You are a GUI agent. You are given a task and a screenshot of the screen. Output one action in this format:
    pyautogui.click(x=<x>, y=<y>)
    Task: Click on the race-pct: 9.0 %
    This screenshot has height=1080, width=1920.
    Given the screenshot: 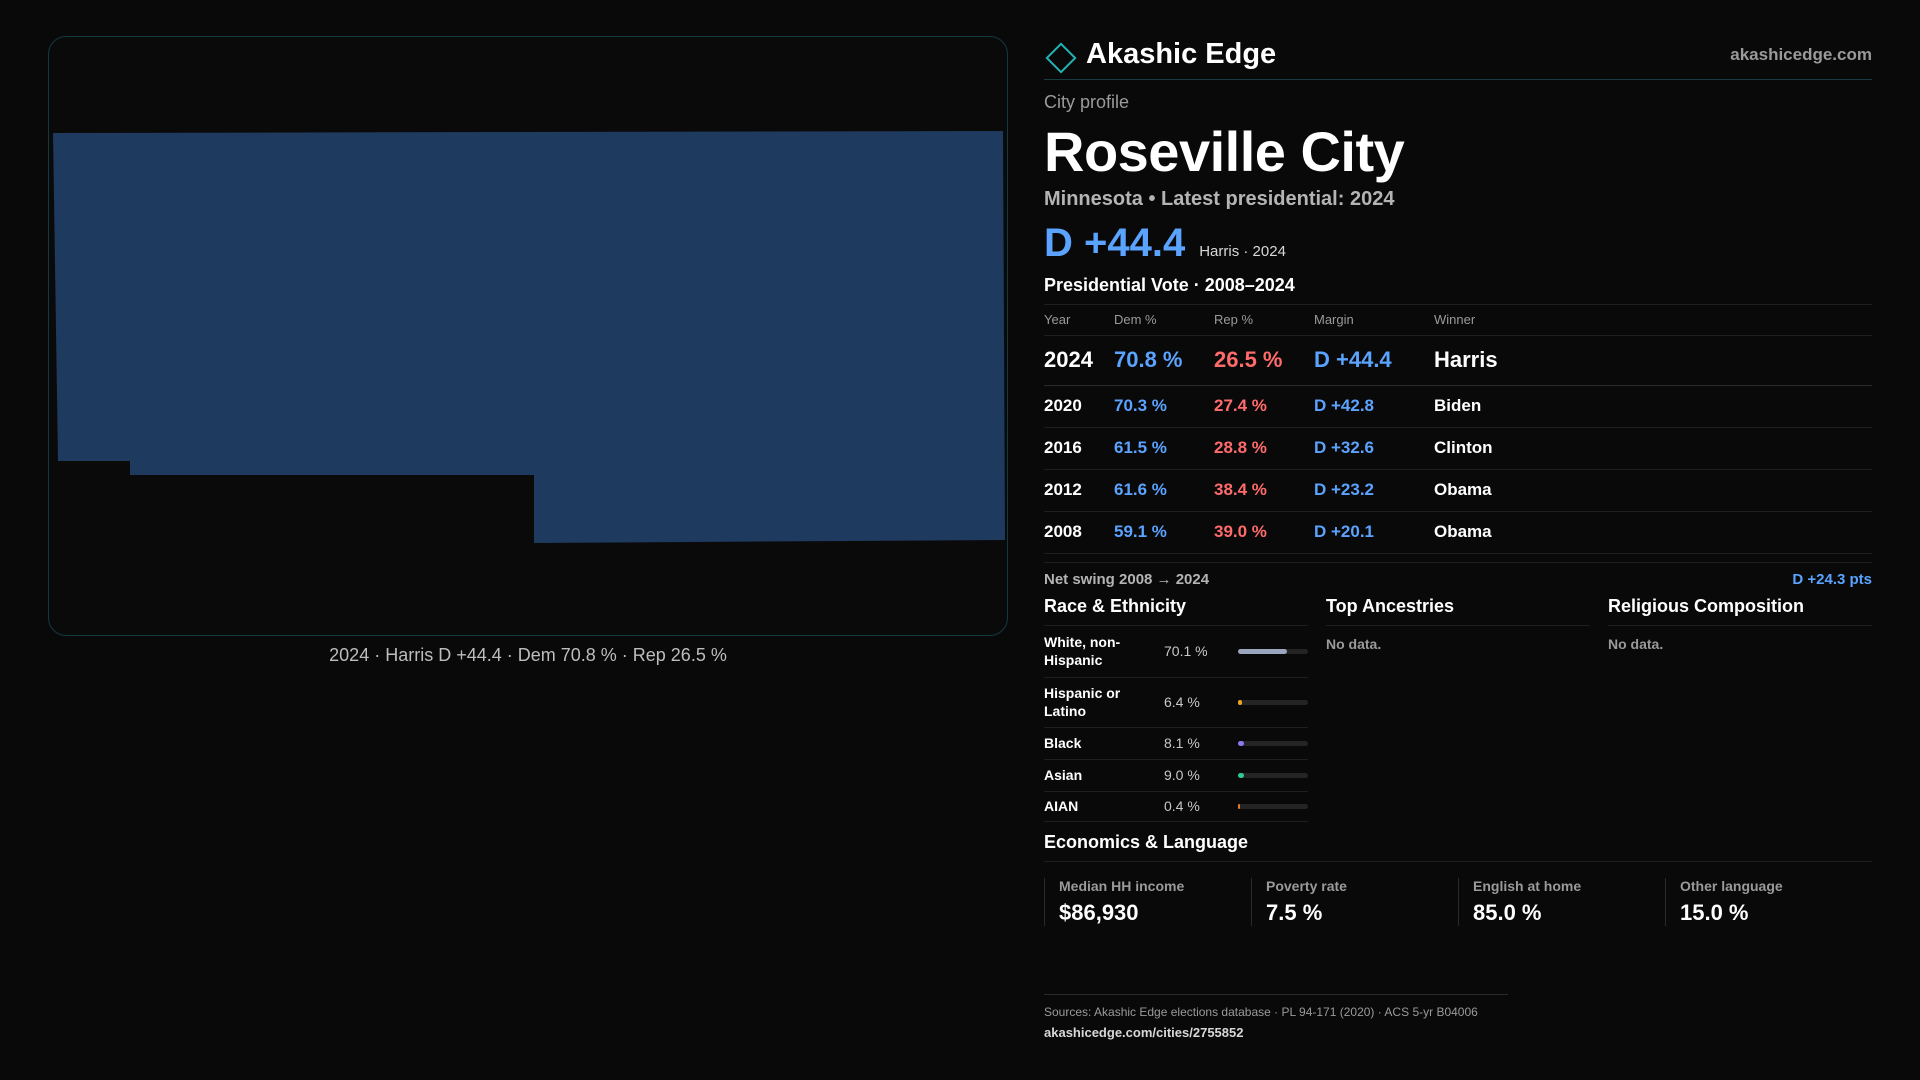 What is the action you would take?
    pyautogui.click(x=1182, y=775)
    